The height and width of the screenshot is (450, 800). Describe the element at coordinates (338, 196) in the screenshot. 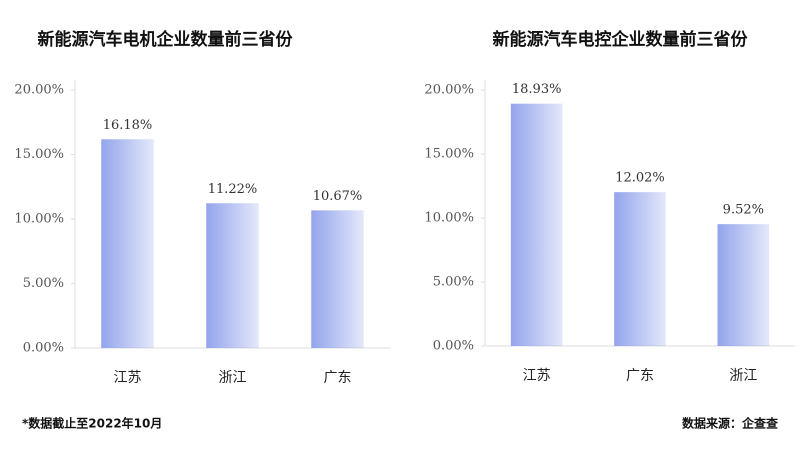

I see `value-label: 10.67%` at that location.